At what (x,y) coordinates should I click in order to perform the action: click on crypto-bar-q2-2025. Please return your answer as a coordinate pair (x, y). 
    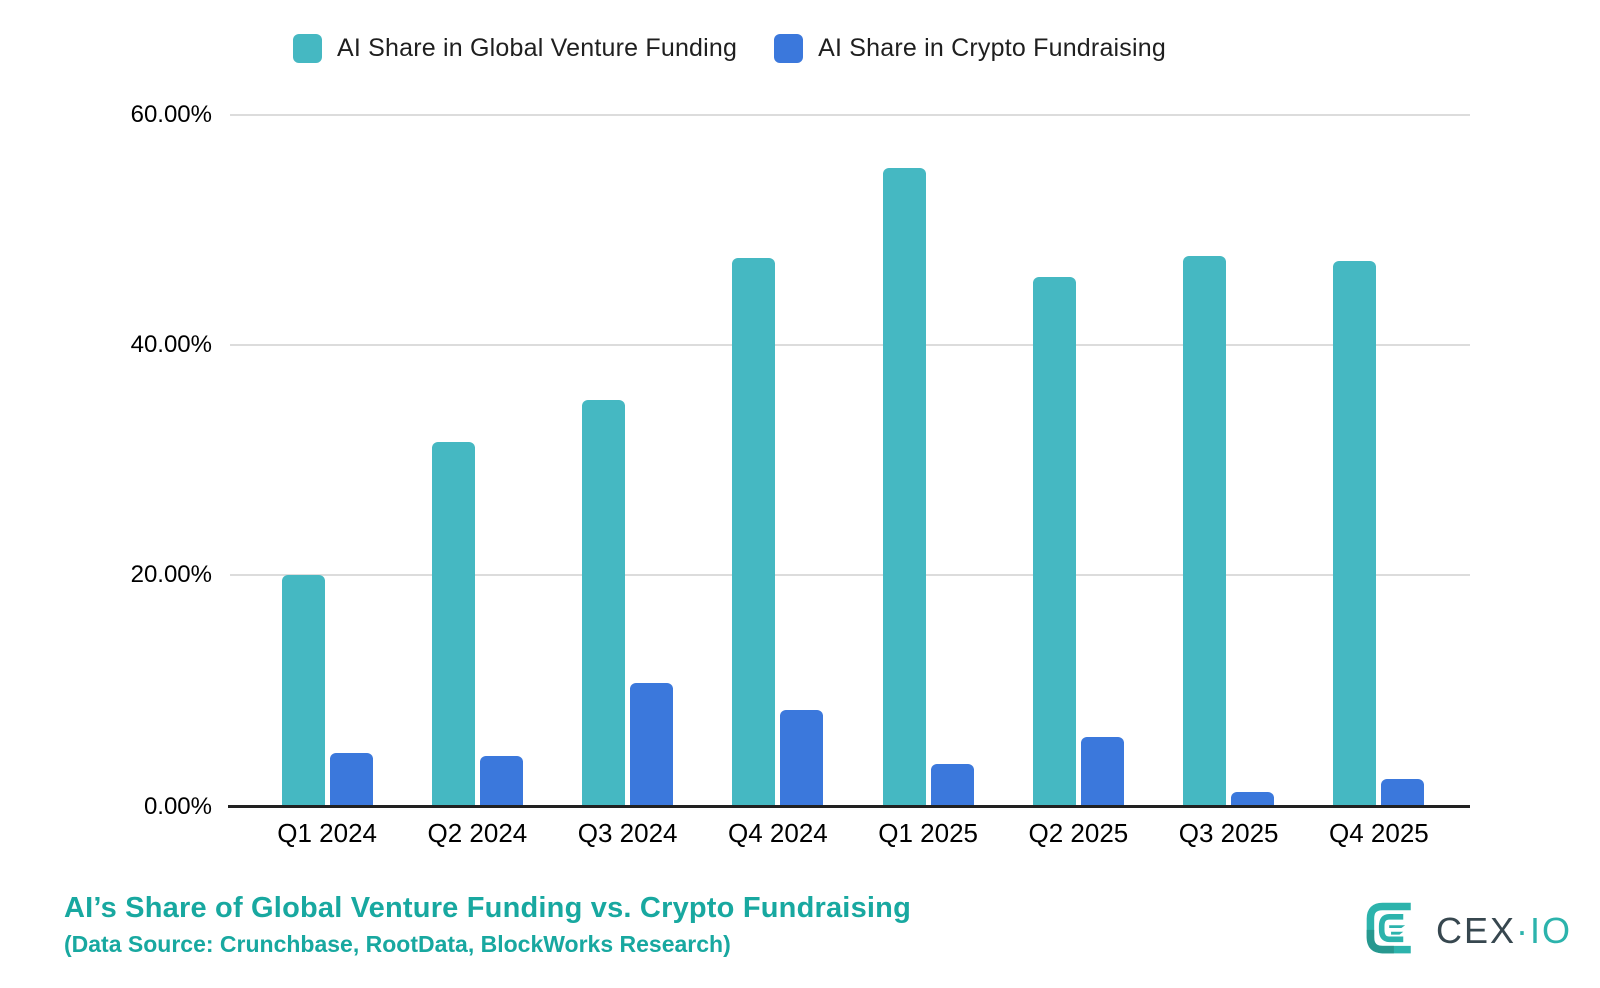
    Looking at the image, I should click on (1102, 771).